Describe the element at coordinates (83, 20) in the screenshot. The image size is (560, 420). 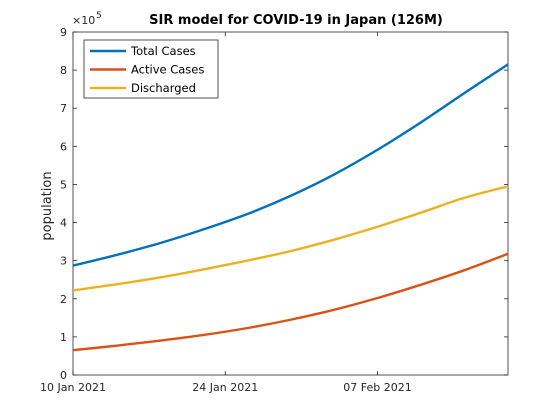
I see `y-exponent-base: ×10` at that location.